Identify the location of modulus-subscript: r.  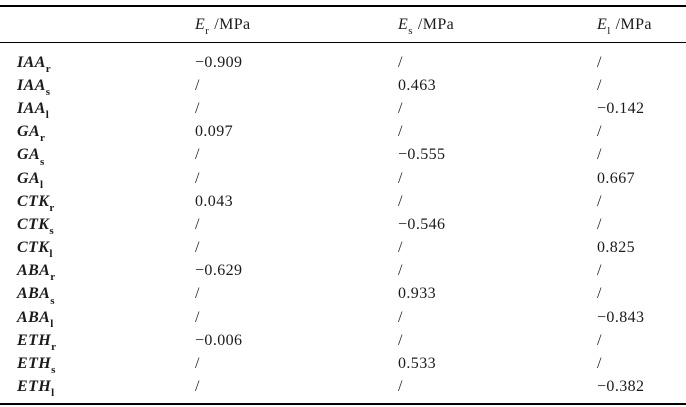
(207, 30).